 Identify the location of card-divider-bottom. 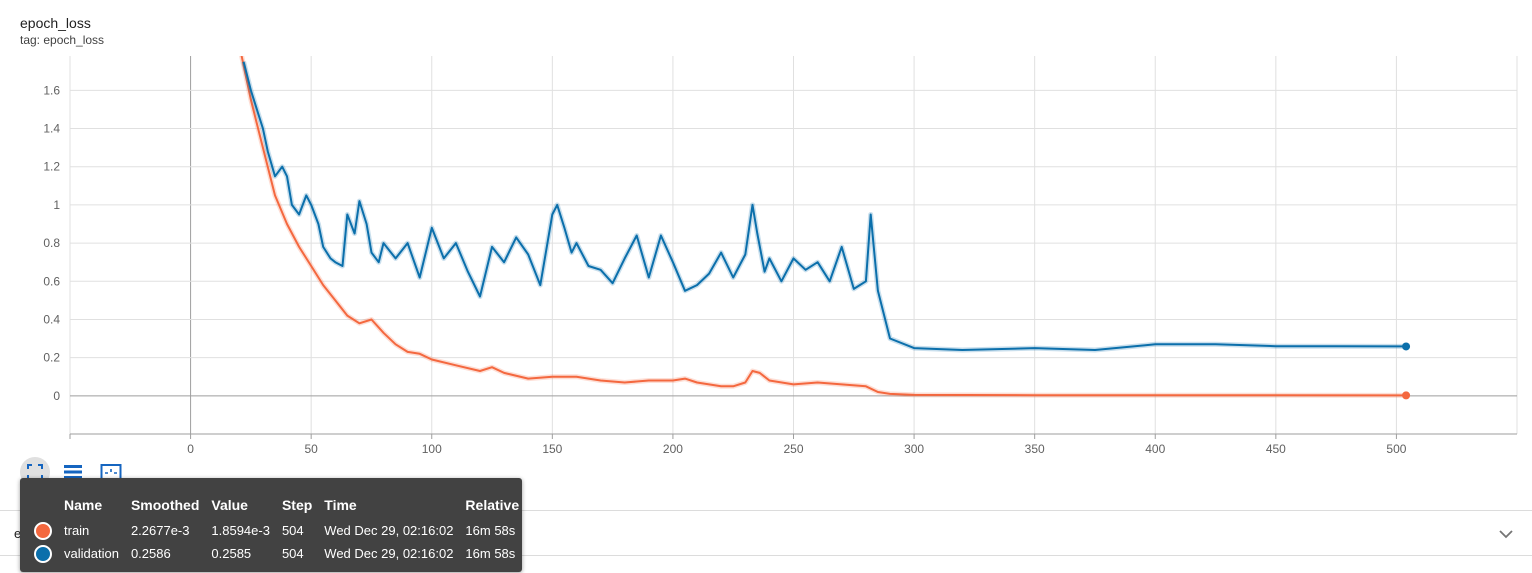
(766, 555).